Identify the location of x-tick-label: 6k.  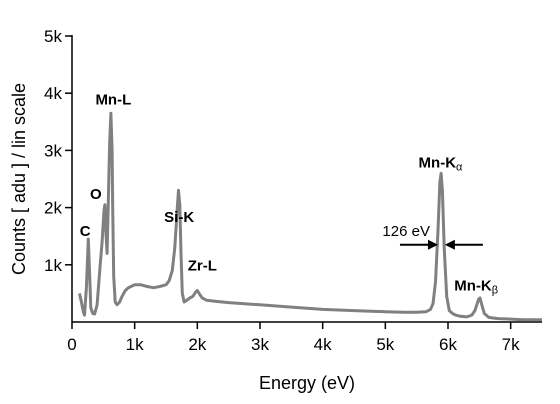
(448, 344).